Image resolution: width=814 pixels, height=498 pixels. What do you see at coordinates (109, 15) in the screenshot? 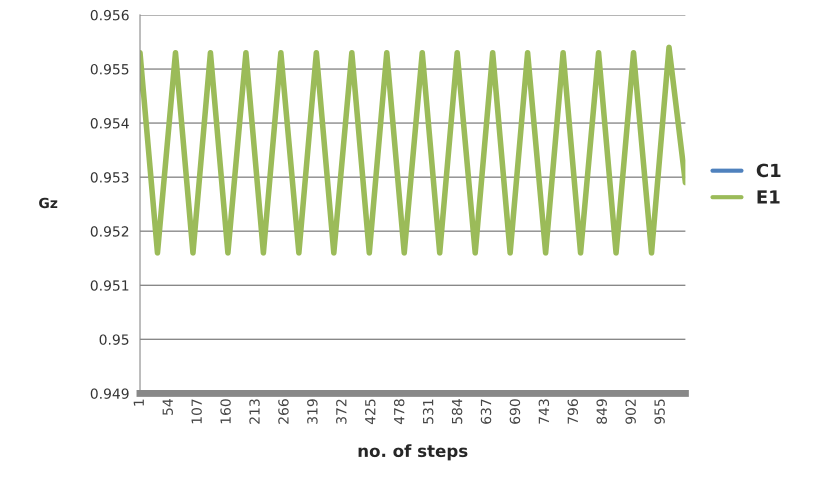
I see `y-tick-label: 0.956` at bounding box center [109, 15].